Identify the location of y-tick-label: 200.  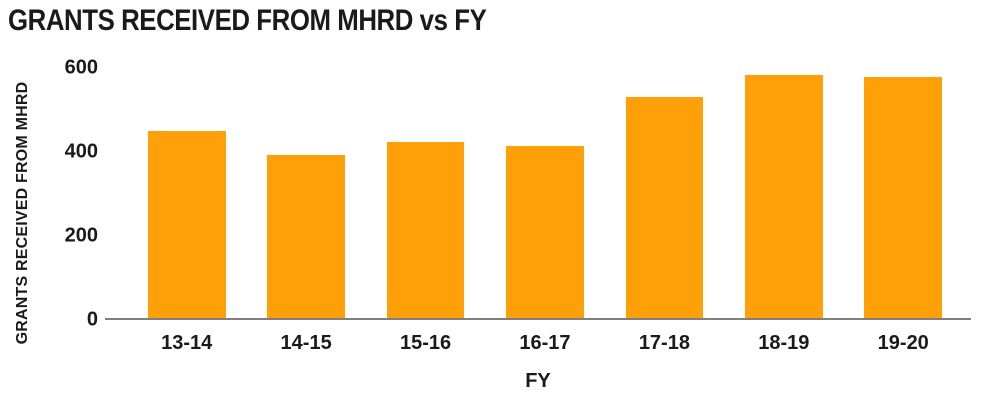
(81, 235).